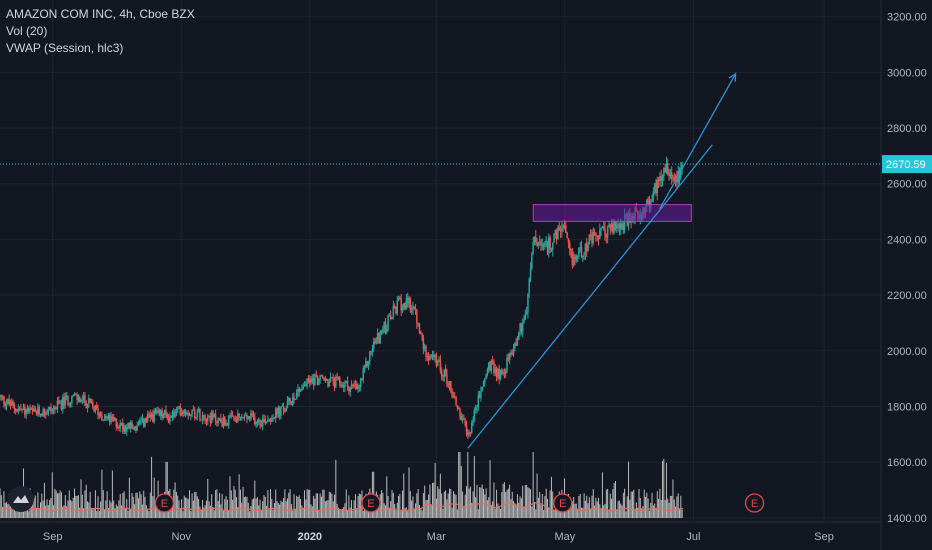 The width and height of the screenshot is (932, 550). What do you see at coordinates (21, 499) in the screenshot?
I see `tradingview-logo-icon` at bounding box center [21, 499].